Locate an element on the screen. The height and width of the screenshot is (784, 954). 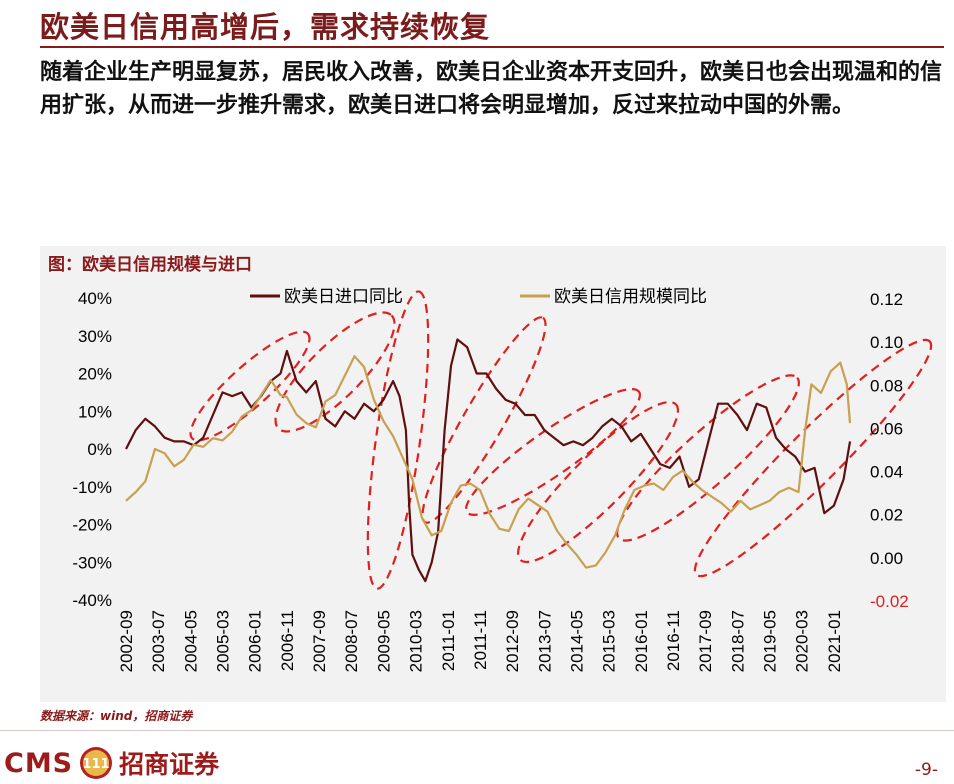
title-divider is located at coordinates (492, 47).